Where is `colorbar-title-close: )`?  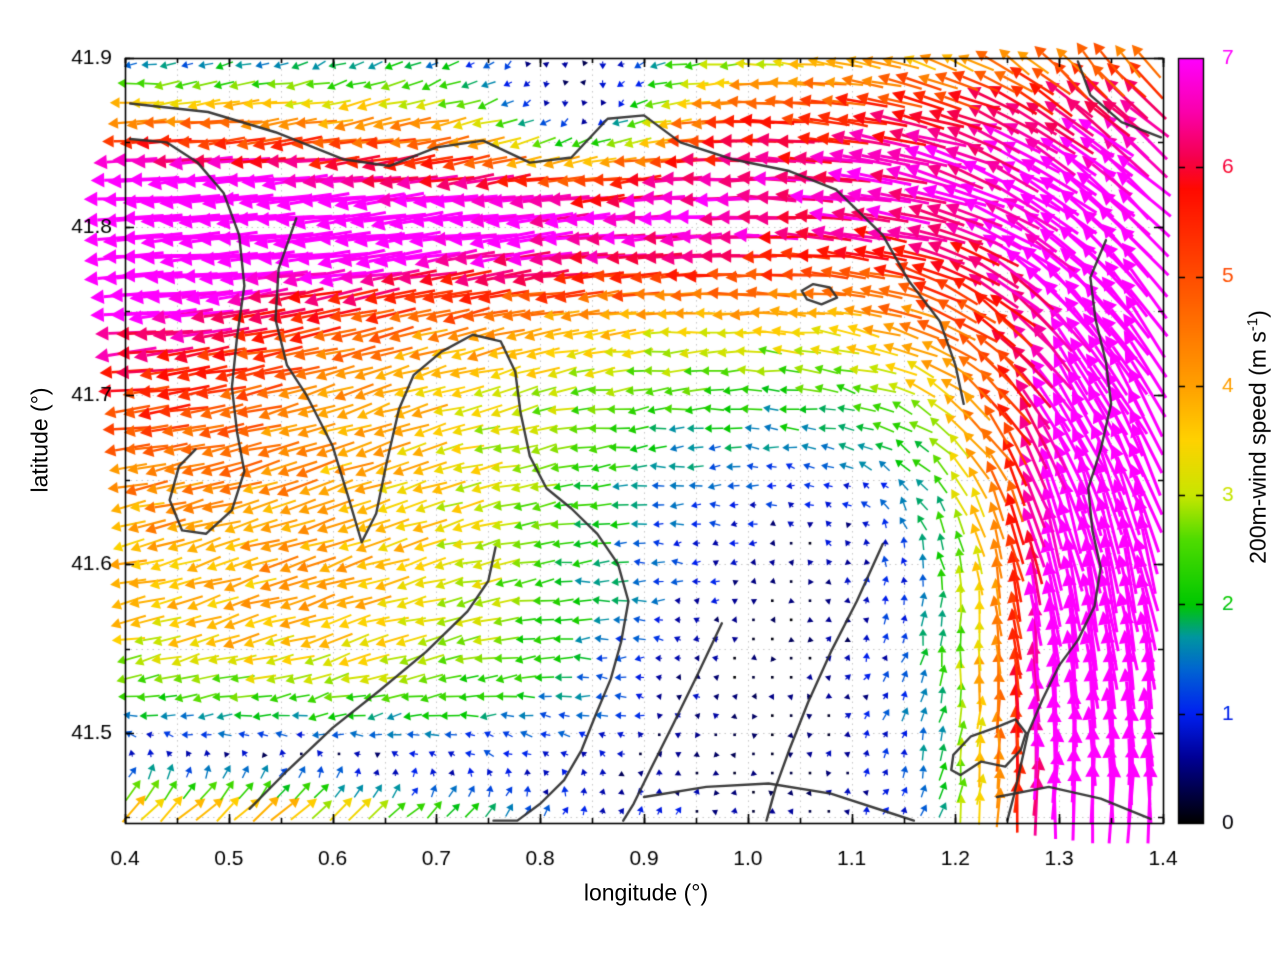 colorbar-title-close: ) is located at coordinates (1257, 314).